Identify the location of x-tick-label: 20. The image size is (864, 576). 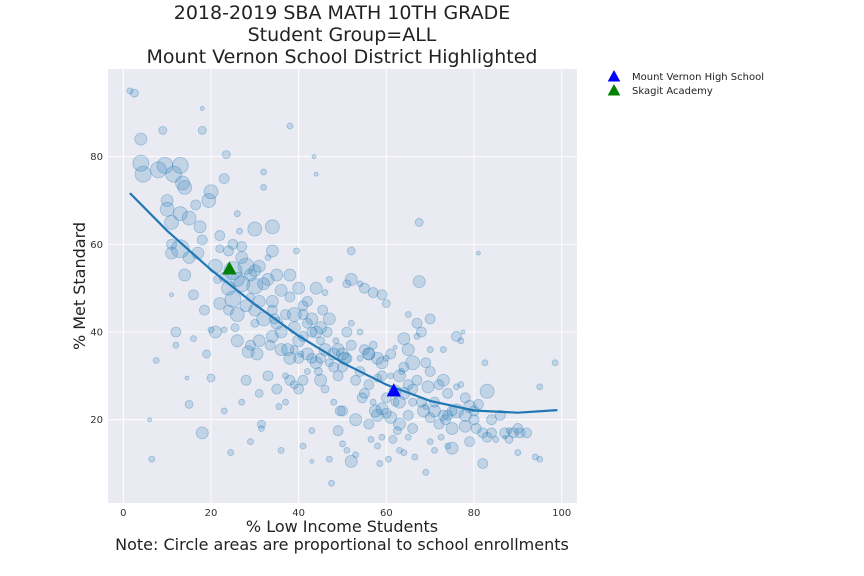
(211, 513).